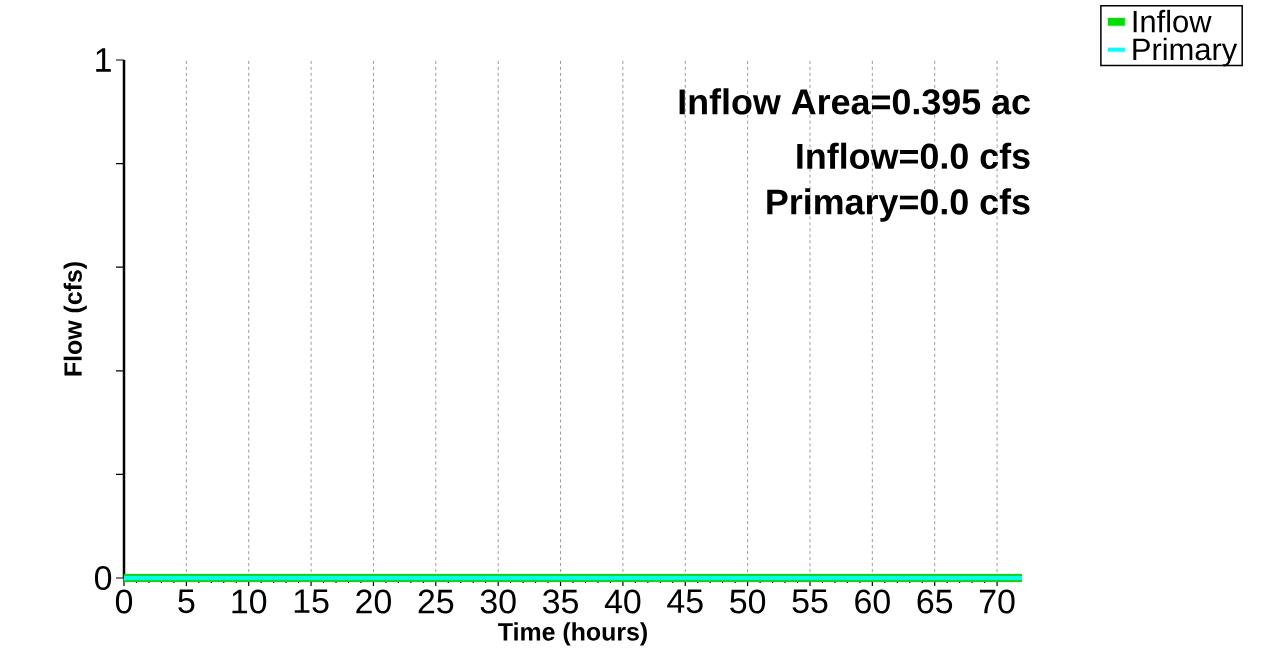 This screenshot has height=666, width=1286. Describe the element at coordinates (685, 601) in the screenshot. I see `x-tick-label: 45` at that location.